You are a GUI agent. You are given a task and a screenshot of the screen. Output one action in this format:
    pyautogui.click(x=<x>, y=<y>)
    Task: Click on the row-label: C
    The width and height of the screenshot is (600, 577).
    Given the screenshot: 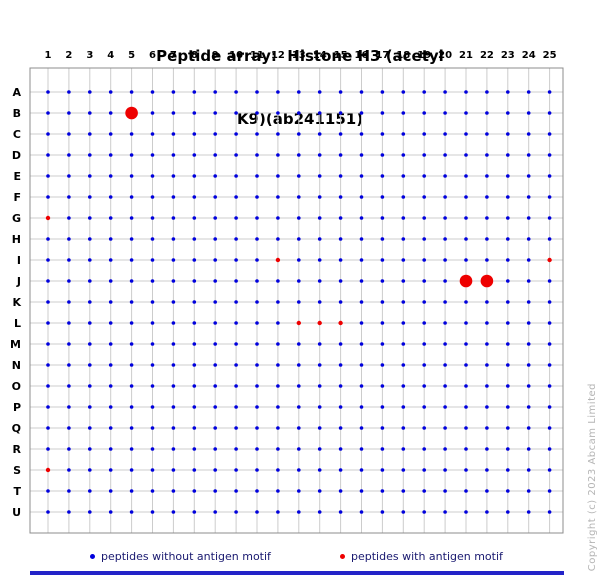 What is the action you would take?
    pyautogui.click(x=17, y=134)
    